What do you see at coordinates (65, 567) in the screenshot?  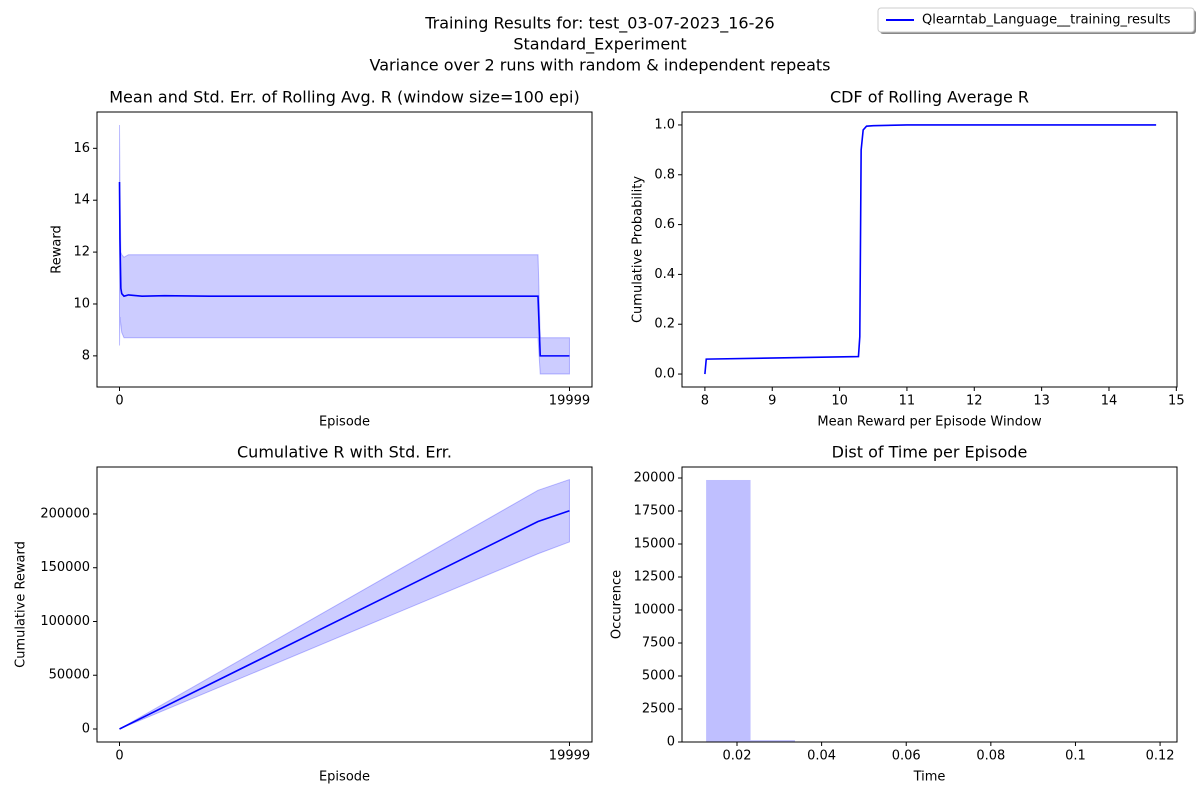 I see `y-tick-label: 150000` at bounding box center [65, 567].